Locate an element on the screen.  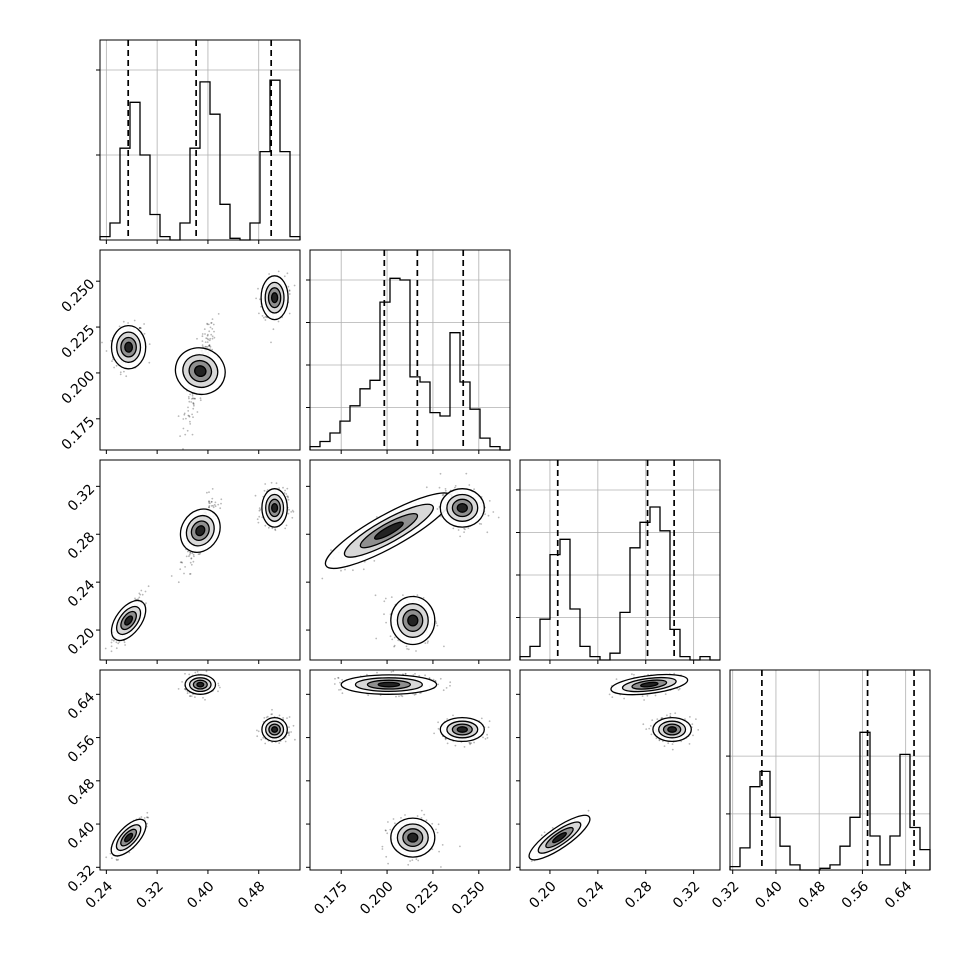
x-tick-label-4-3: 0.48 is located at coordinates (812, 894).